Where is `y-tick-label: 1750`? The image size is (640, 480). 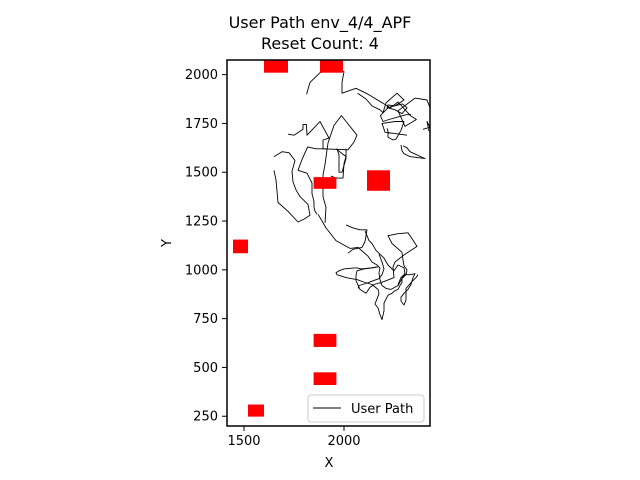
y-tick-label: 1750 is located at coordinates (201, 124).